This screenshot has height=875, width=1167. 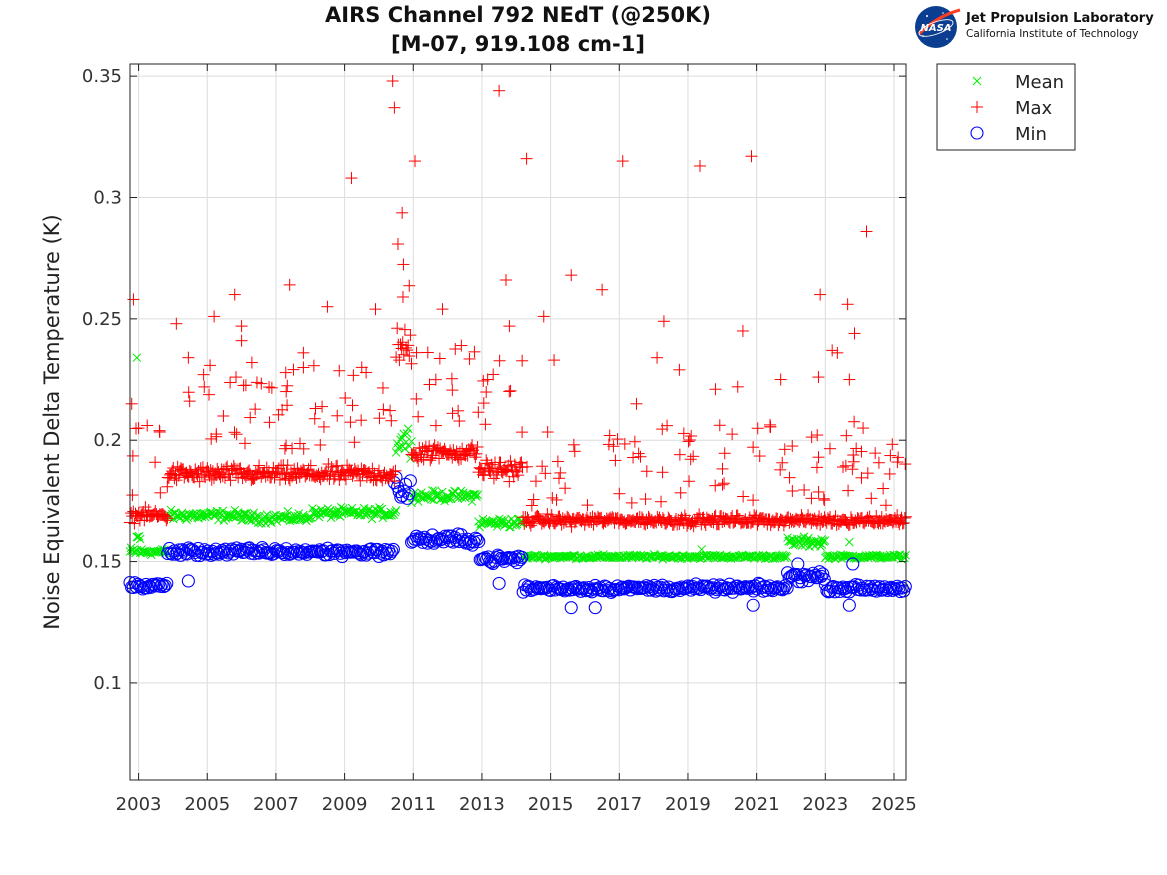 I want to click on x-tick-label: 2009, so click(x=345, y=804).